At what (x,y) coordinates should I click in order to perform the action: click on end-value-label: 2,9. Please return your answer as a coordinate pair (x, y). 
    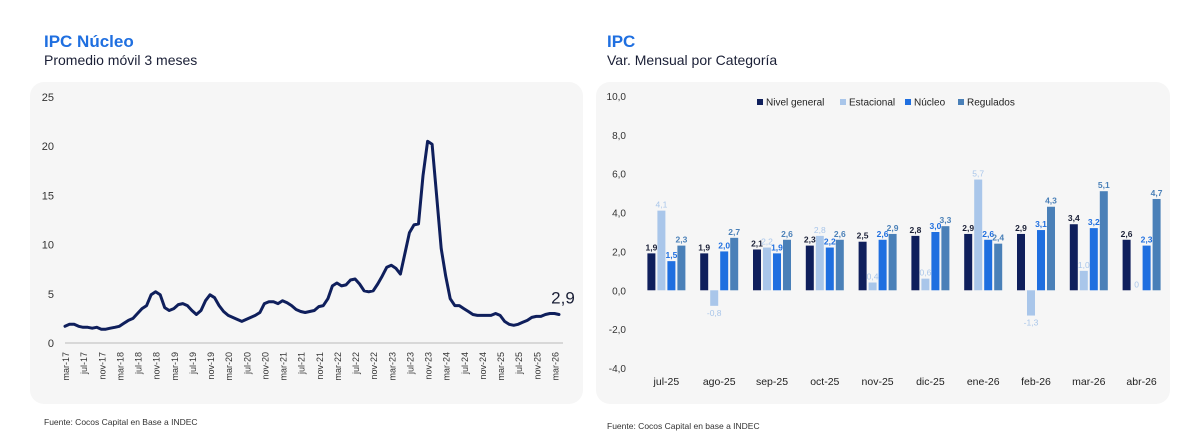
    Looking at the image, I should click on (563, 297).